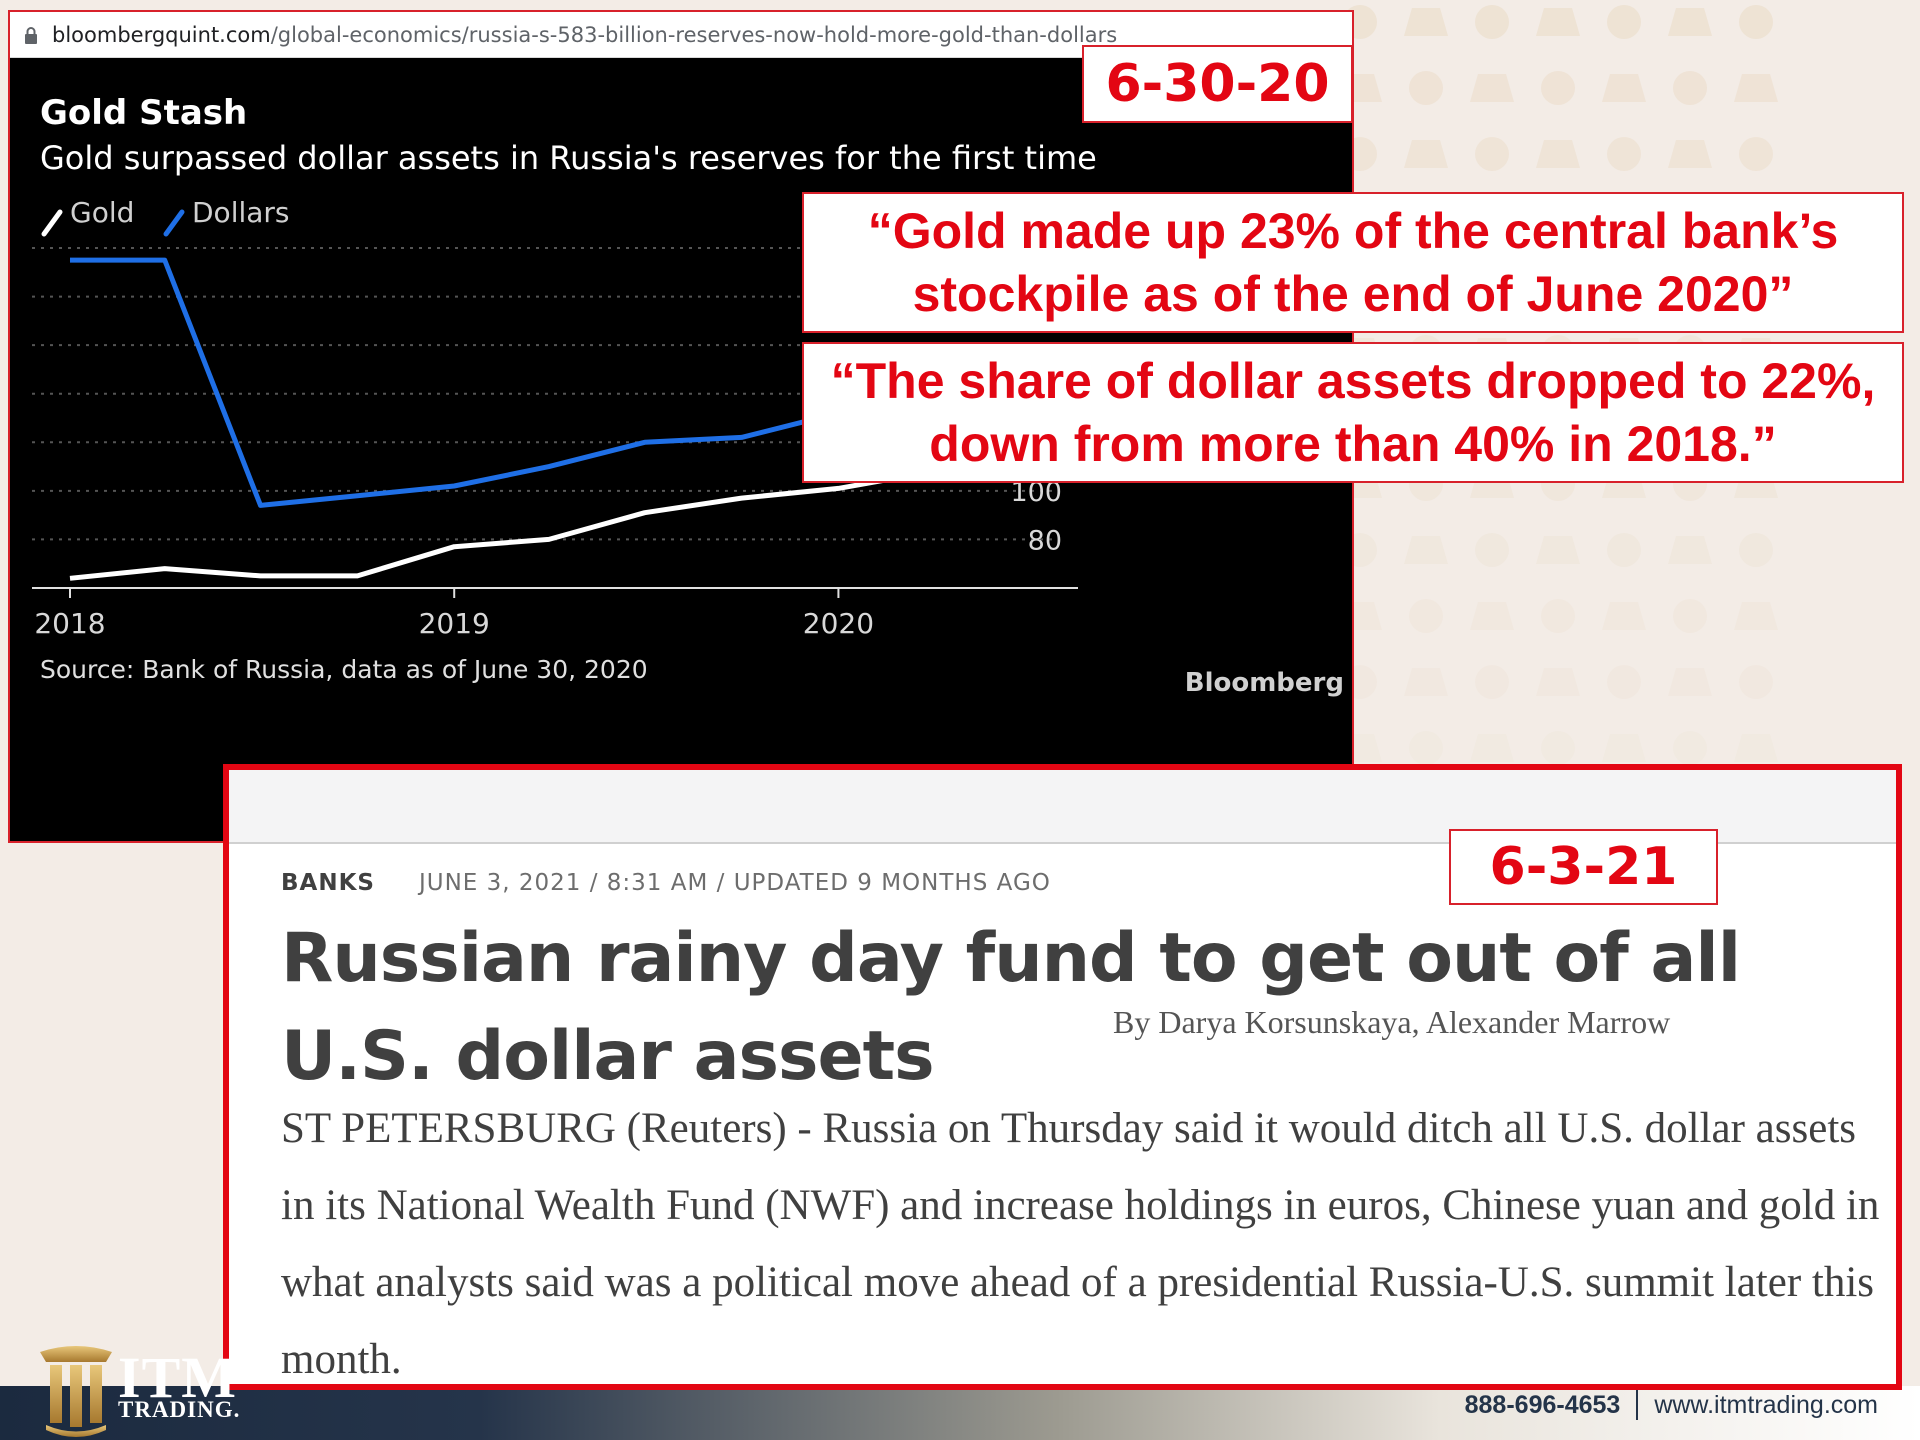 Image resolution: width=1920 pixels, height=1440 pixels. What do you see at coordinates (454, 623) in the screenshot?
I see `x-tick-label: 2019` at bounding box center [454, 623].